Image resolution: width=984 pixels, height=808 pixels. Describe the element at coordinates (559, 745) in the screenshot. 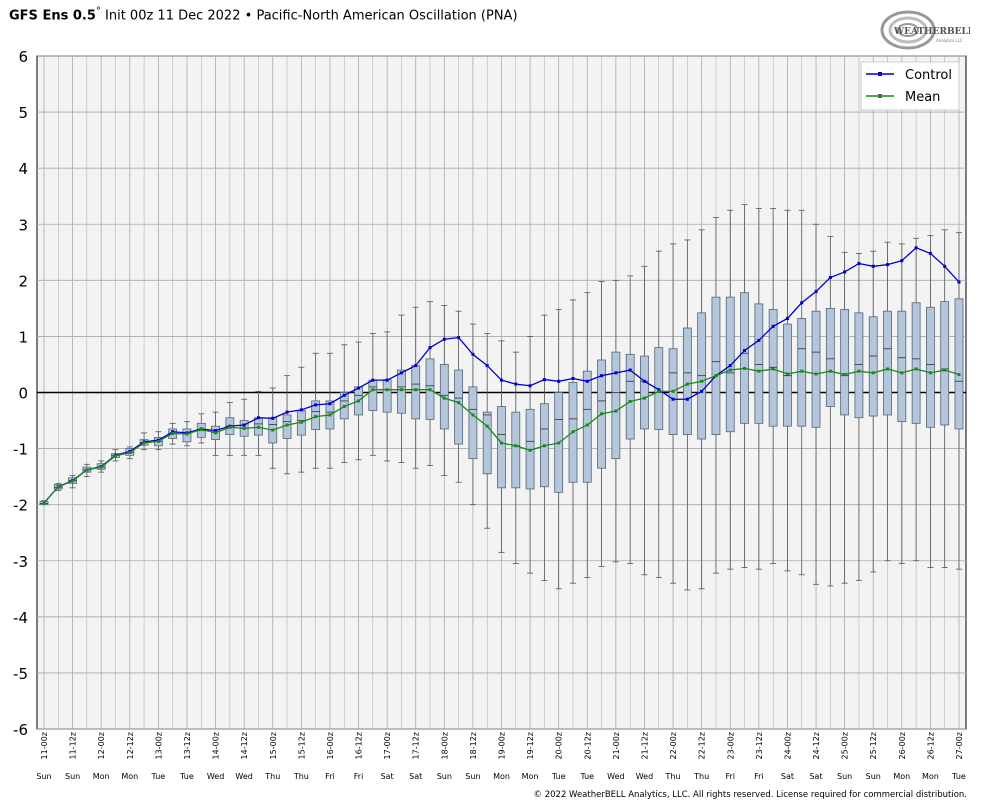

I see `x-tick-label: 20-00z` at that location.